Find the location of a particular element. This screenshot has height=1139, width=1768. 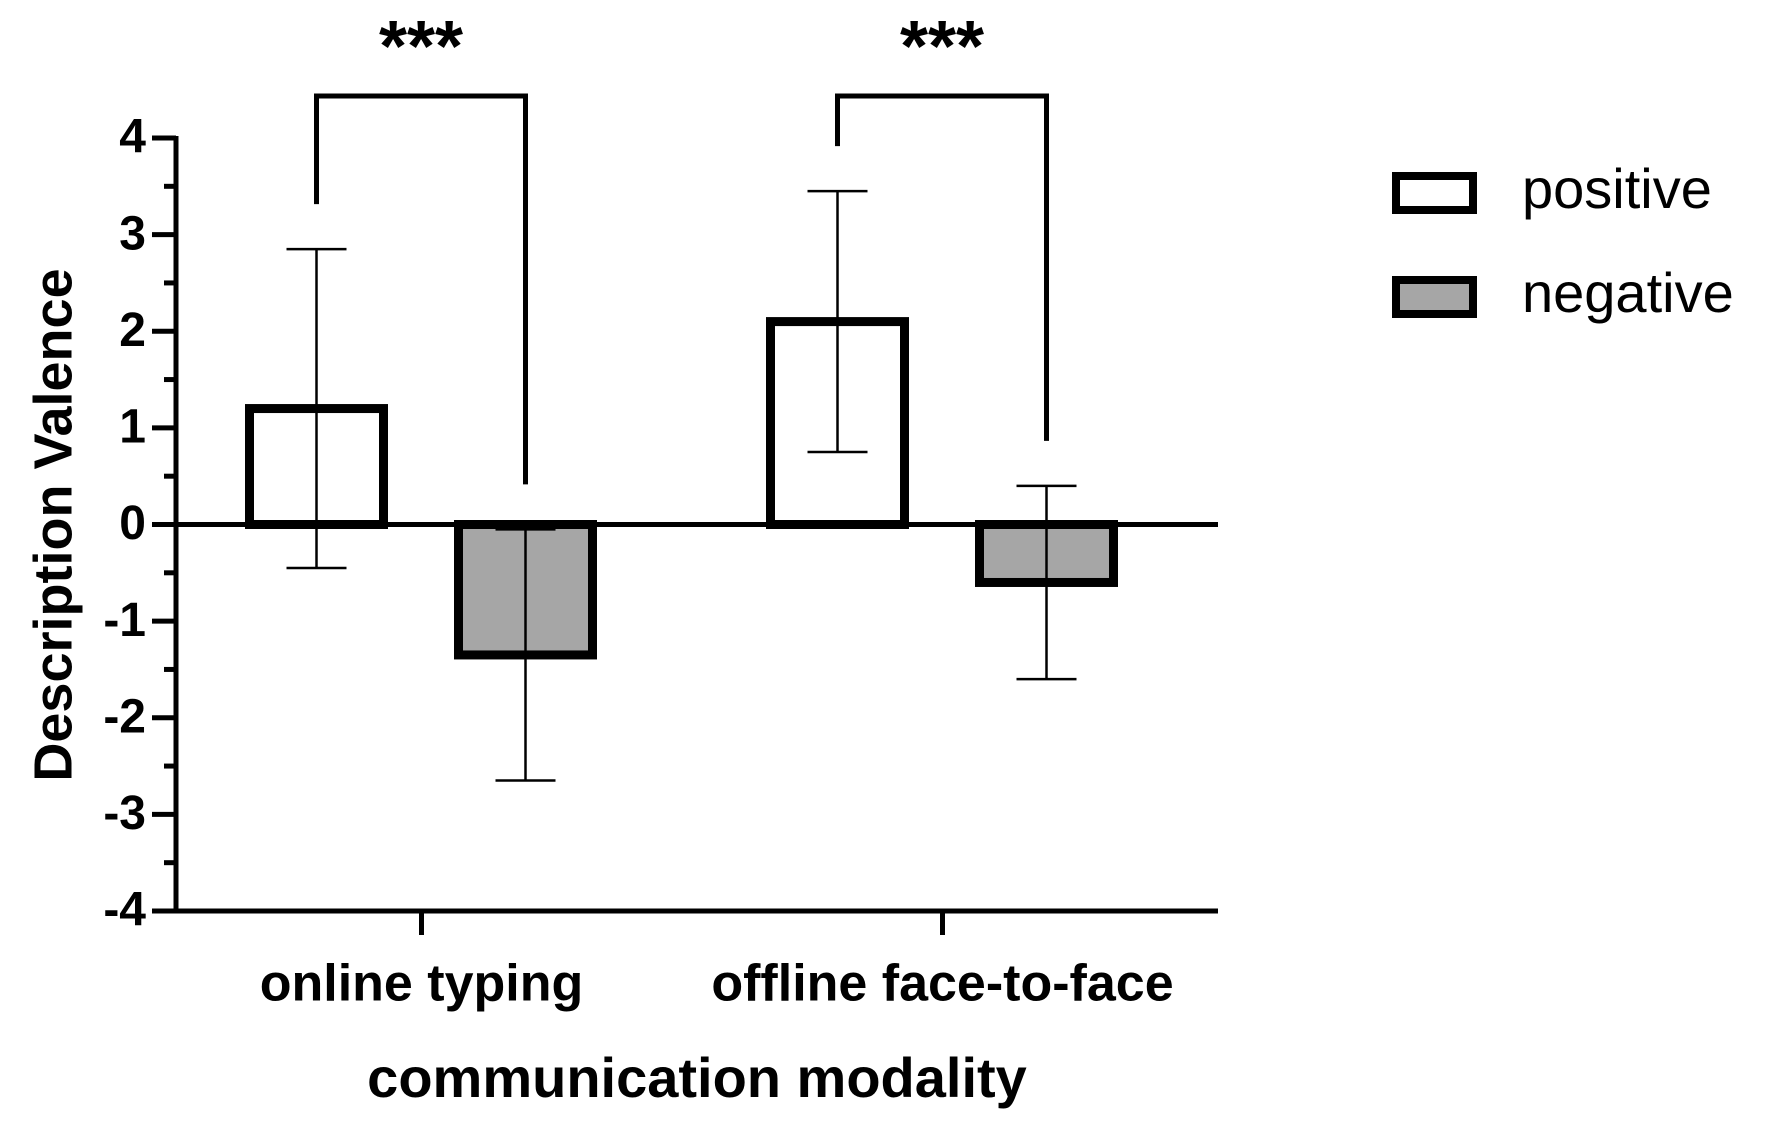

x-tick-label: online typing is located at coordinates (422, 984).